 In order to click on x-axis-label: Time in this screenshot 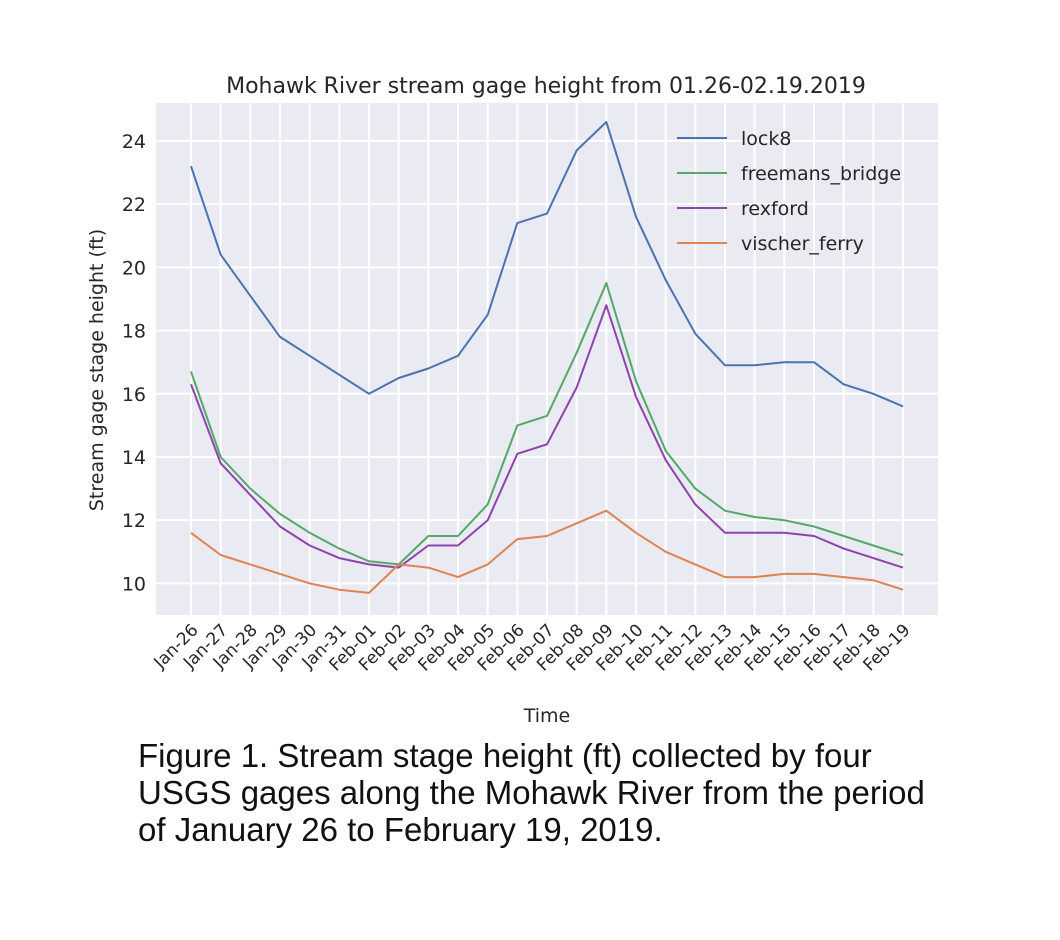, I will do `click(547, 716)`.